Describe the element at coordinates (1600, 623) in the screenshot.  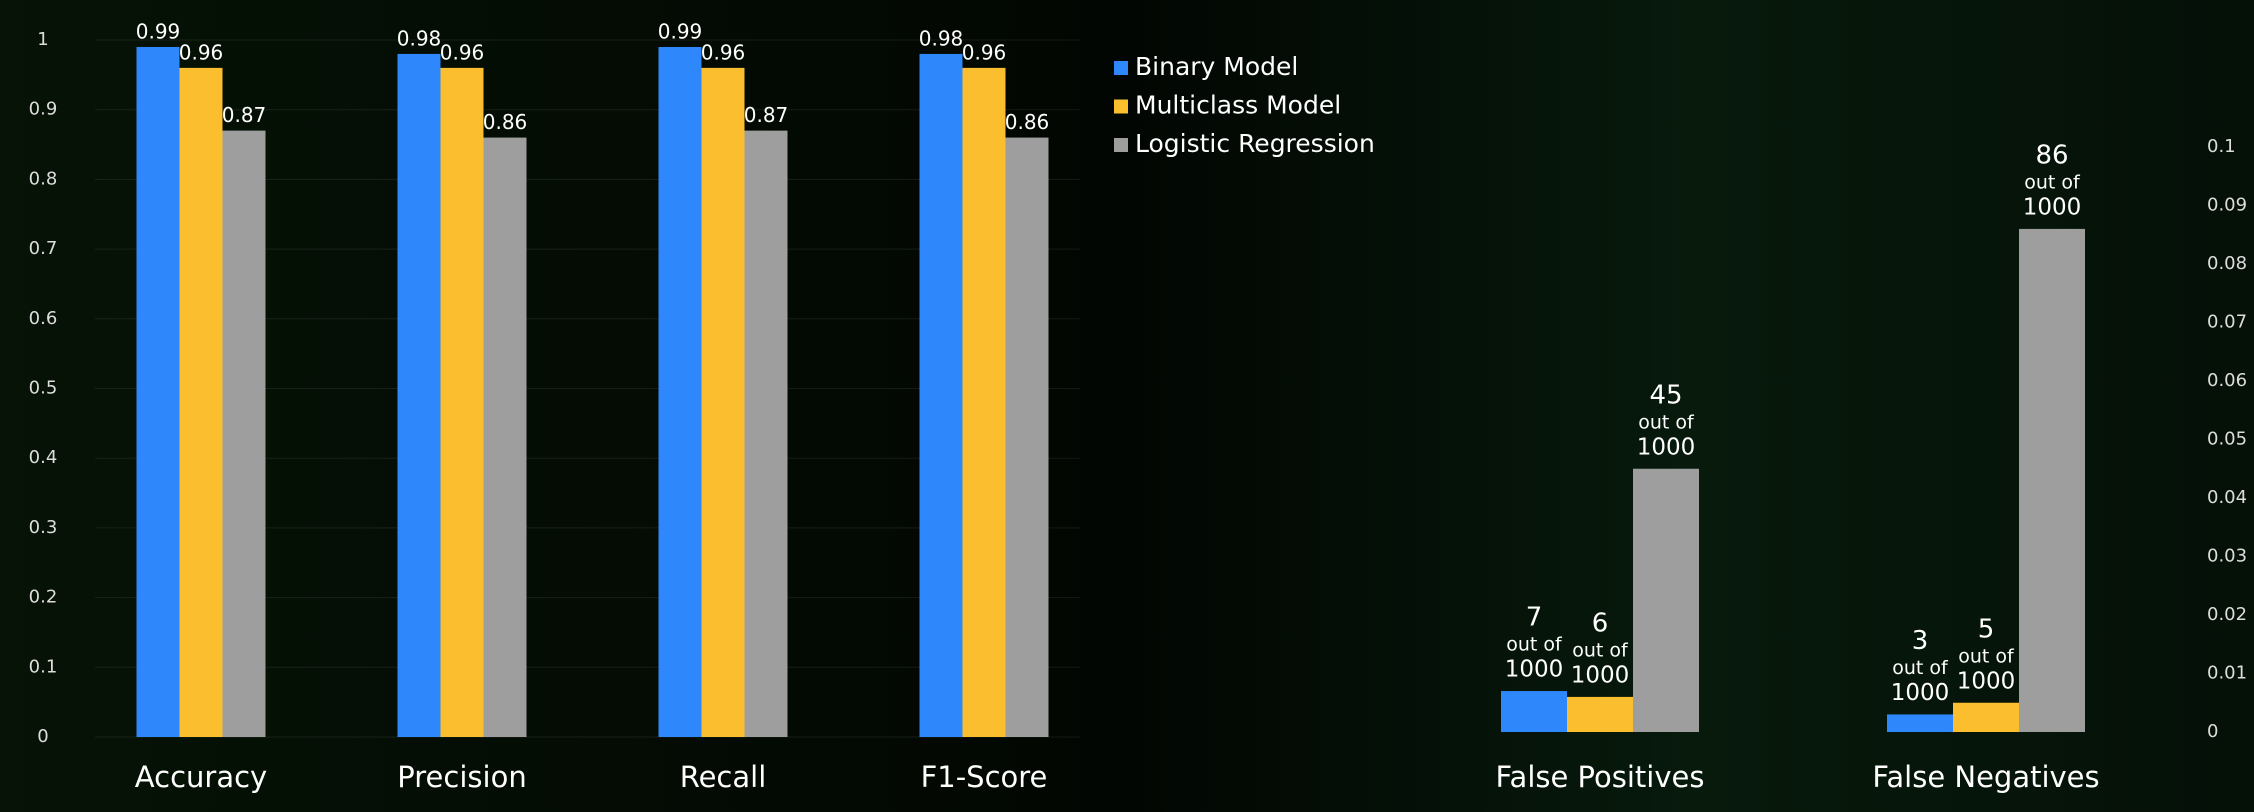
I see `value-label: 6` at that location.